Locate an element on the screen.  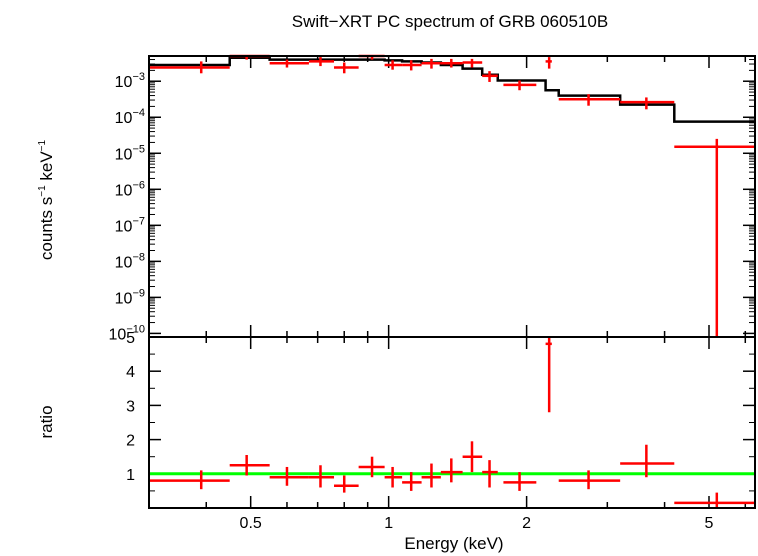
chart-title: Swift−XRT PC spectrum of GRB 060510B is located at coordinates (450, 21).